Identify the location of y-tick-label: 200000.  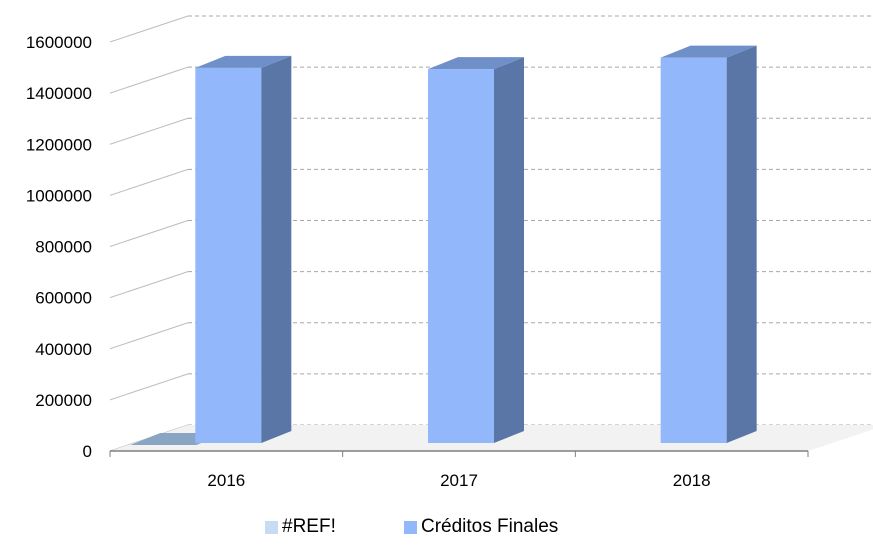
(63, 400).